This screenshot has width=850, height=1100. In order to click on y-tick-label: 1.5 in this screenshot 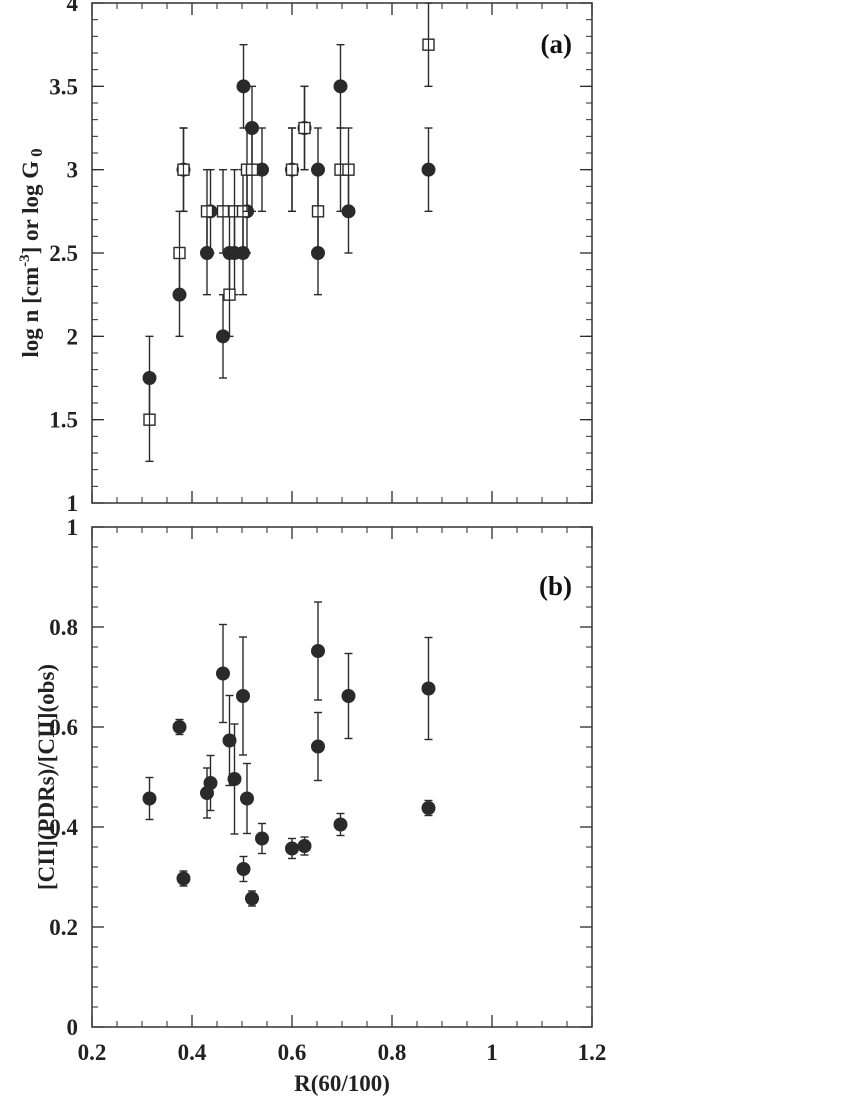, I will do `click(63, 420)`.